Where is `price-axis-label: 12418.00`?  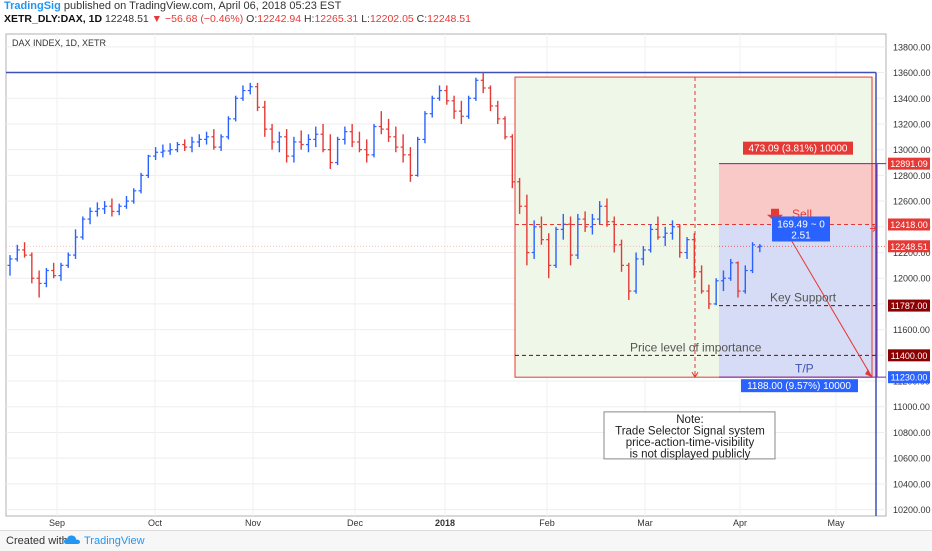
price-axis-label: 12418.00 is located at coordinates (909, 225).